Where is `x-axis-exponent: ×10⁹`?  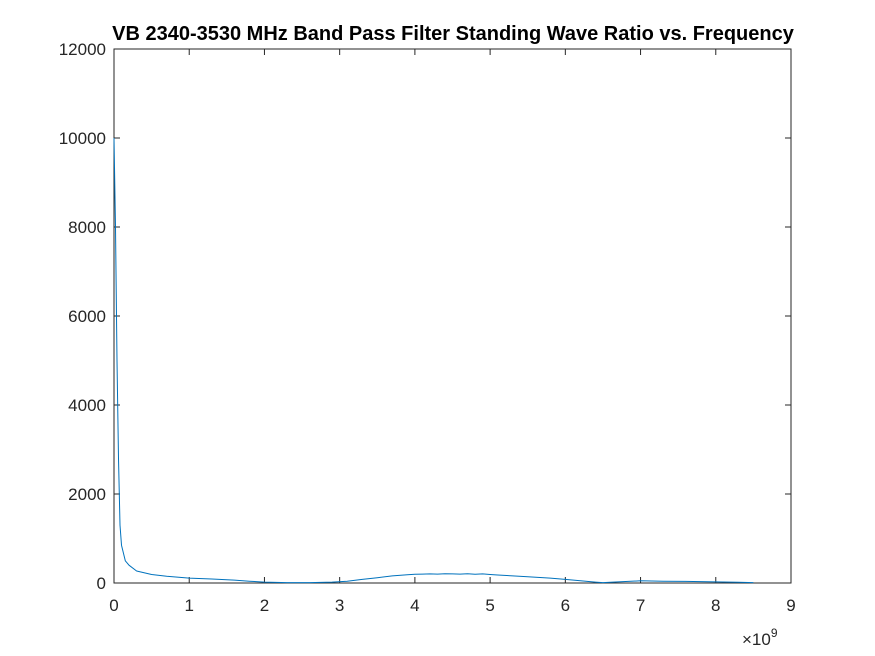
x-axis-exponent: ×10⁹ is located at coordinates (760, 637).